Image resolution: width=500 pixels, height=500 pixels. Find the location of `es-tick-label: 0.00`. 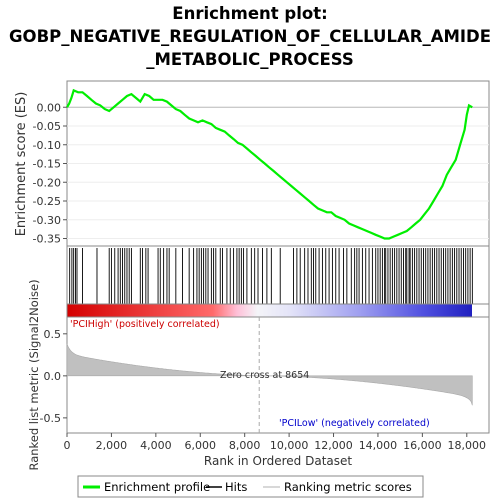

es-tick-label: 0.00 is located at coordinates (49, 107).